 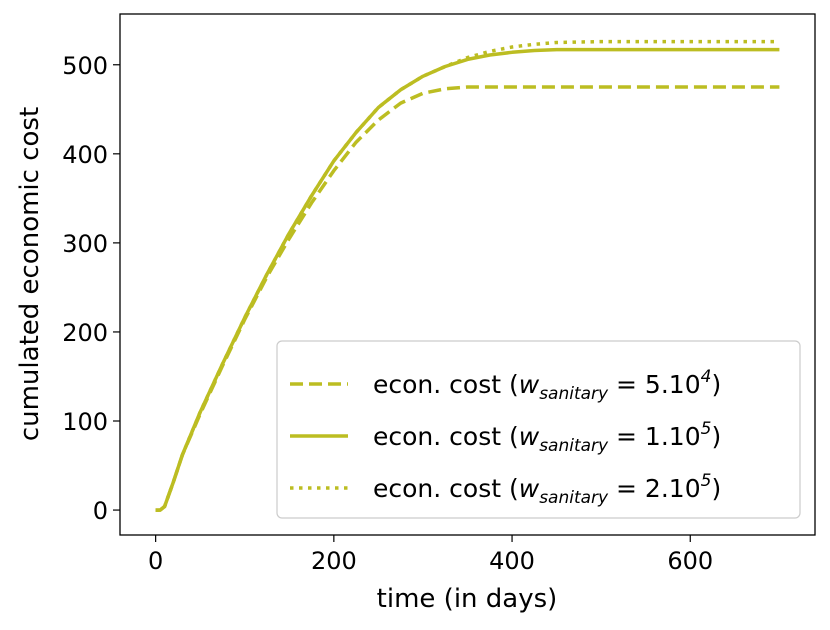 I want to click on legend-entry-3: econ. cost (wsanitary = 2.105), so click(x=547, y=489).